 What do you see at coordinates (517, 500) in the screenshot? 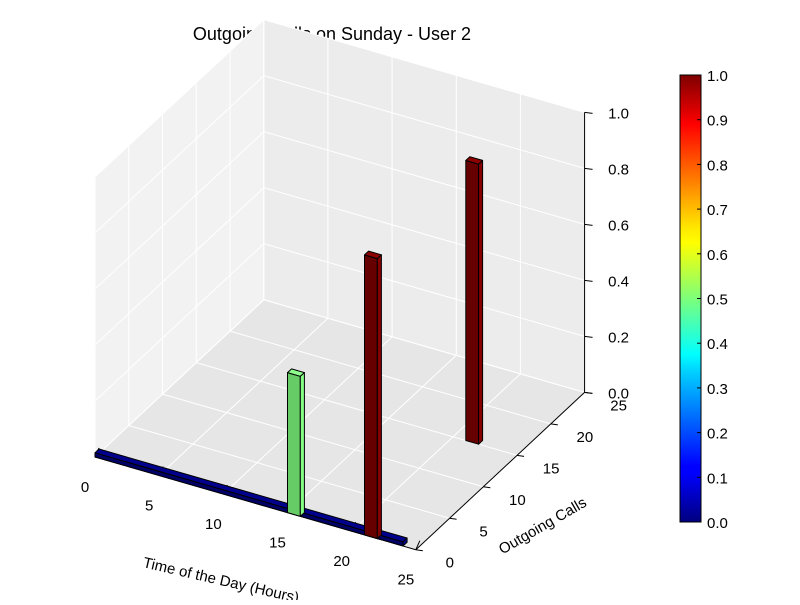
I see `y-tick-label: 10` at bounding box center [517, 500].